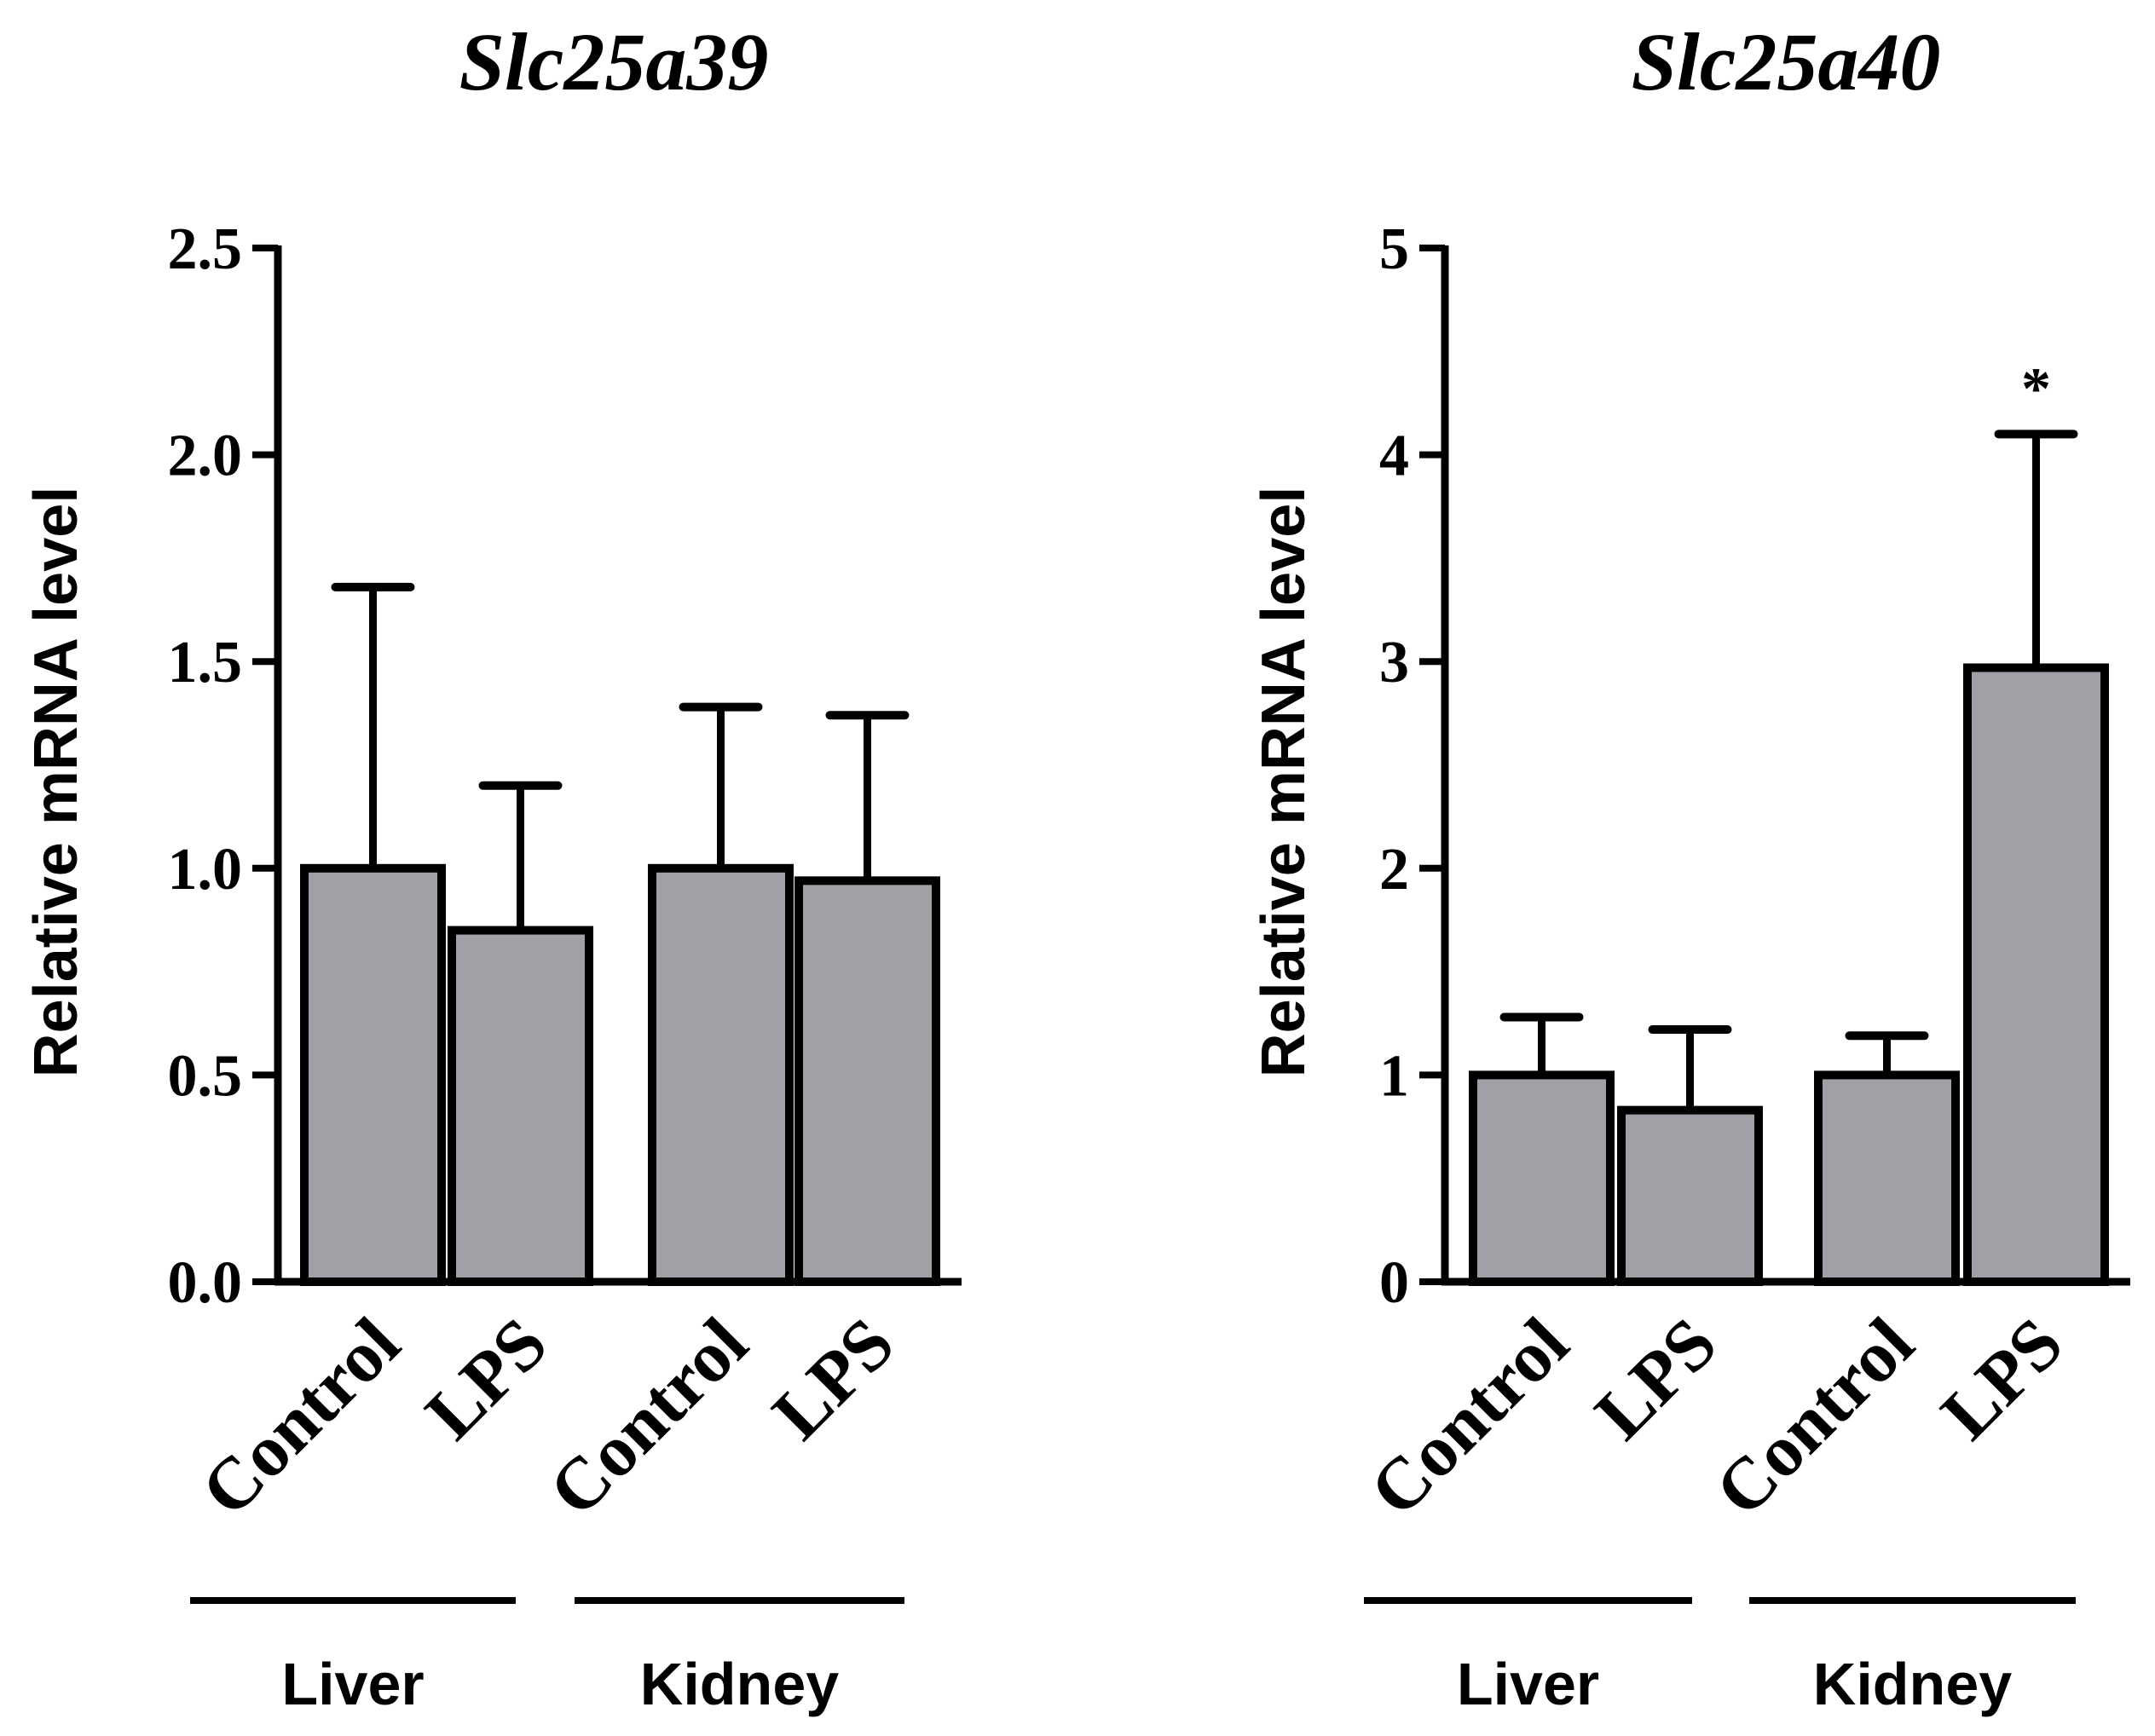  Describe the element at coordinates (1786, 61) in the screenshot. I see `chart-title: Slc25a40` at that location.